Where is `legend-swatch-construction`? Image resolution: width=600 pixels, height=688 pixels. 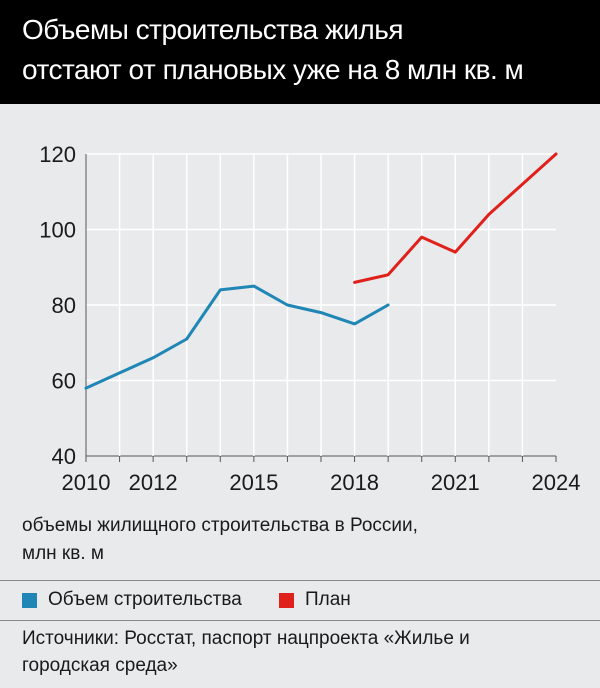 legend-swatch-construction is located at coordinates (29, 600).